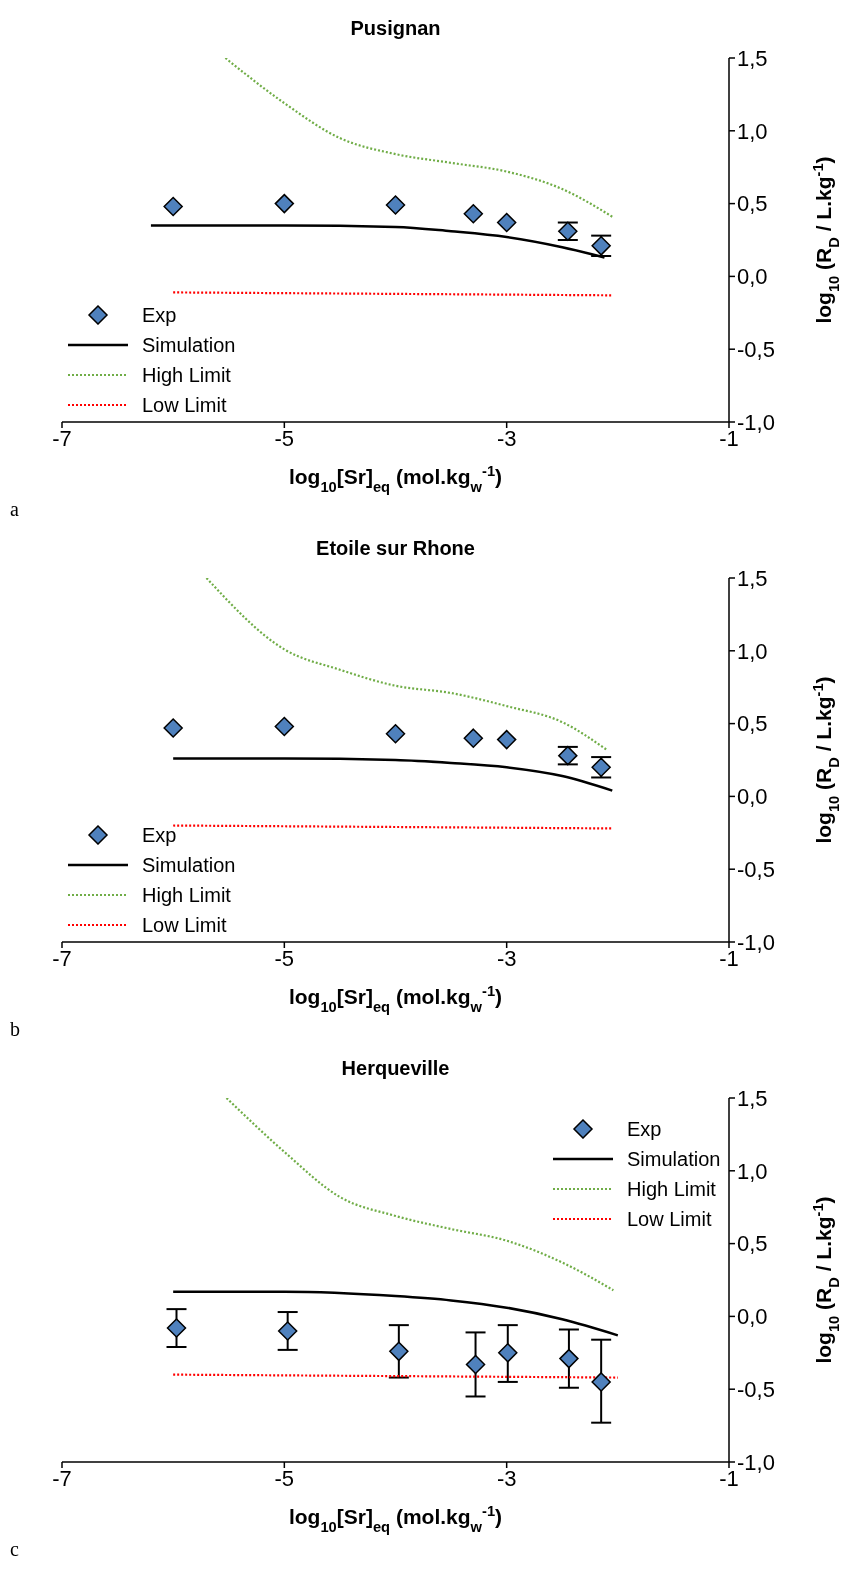 The width and height of the screenshot is (857, 1579). Describe the element at coordinates (395, 1068) in the screenshot. I see `chart-title: Herqueville` at that location.